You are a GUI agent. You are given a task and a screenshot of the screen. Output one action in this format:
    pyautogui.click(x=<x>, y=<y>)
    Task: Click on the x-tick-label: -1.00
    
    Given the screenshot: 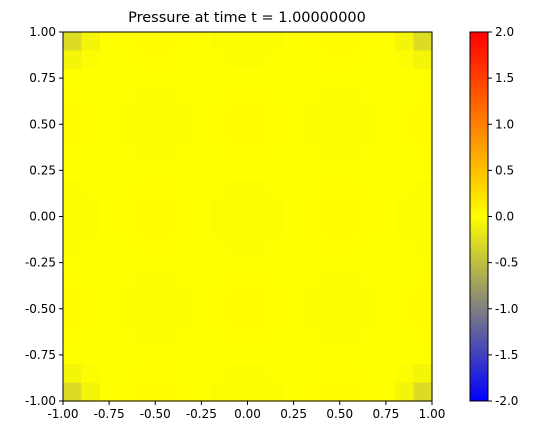 What is the action you would take?
    pyautogui.click(x=62, y=414)
    